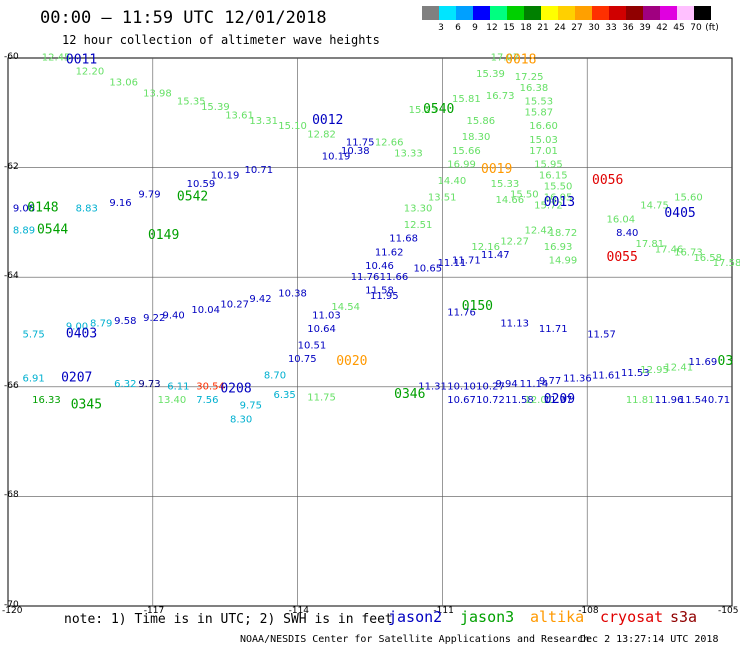  I want to click on swh-value: 6.91, so click(33, 378).